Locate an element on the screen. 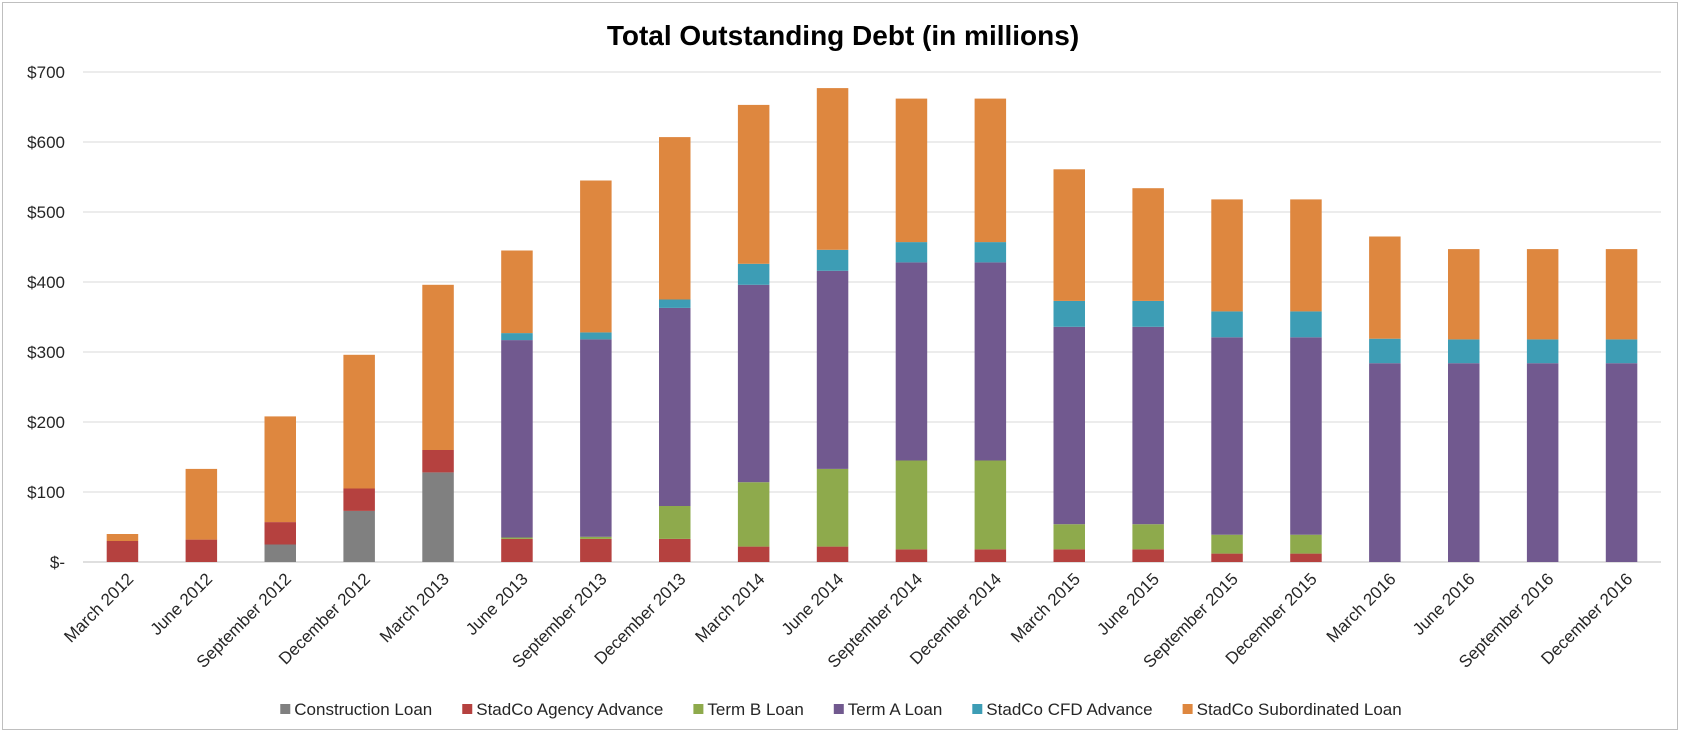  x-tick-label: June 2014 is located at coordinates (813, 604).